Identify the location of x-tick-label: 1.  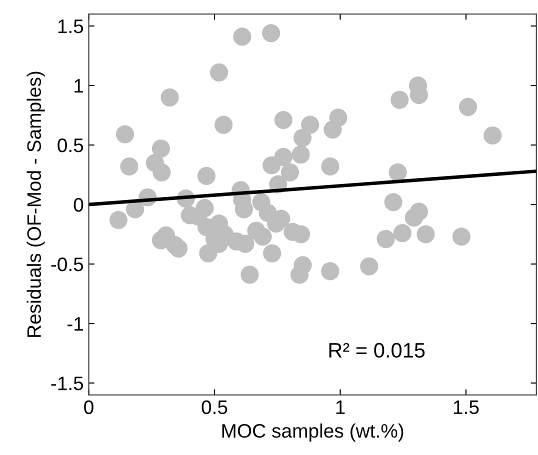
(340, 407).